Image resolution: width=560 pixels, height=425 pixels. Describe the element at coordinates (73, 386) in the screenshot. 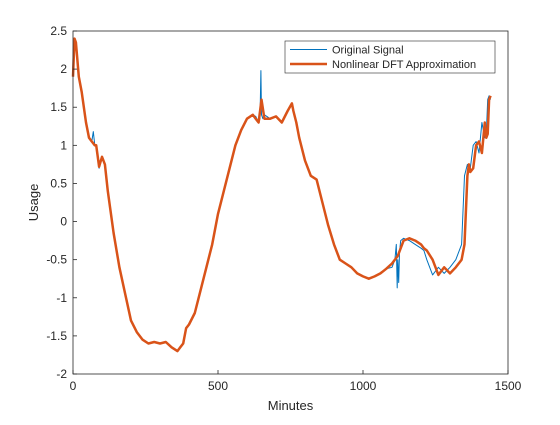

I see `x-tick-label: 0` at that location.